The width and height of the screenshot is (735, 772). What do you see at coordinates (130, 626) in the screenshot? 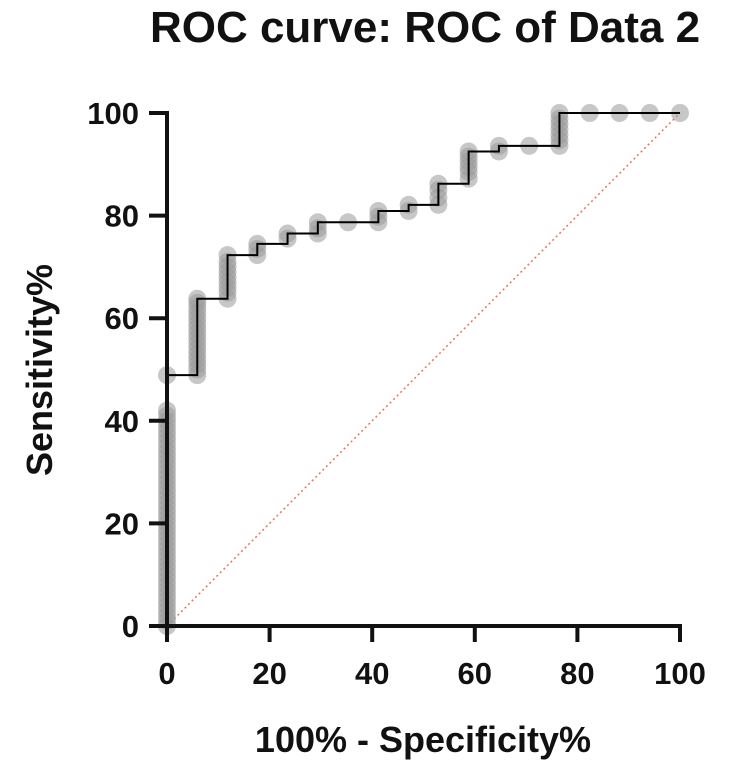
I see `y-tick-label: 0` at bounding box center [130, 626].